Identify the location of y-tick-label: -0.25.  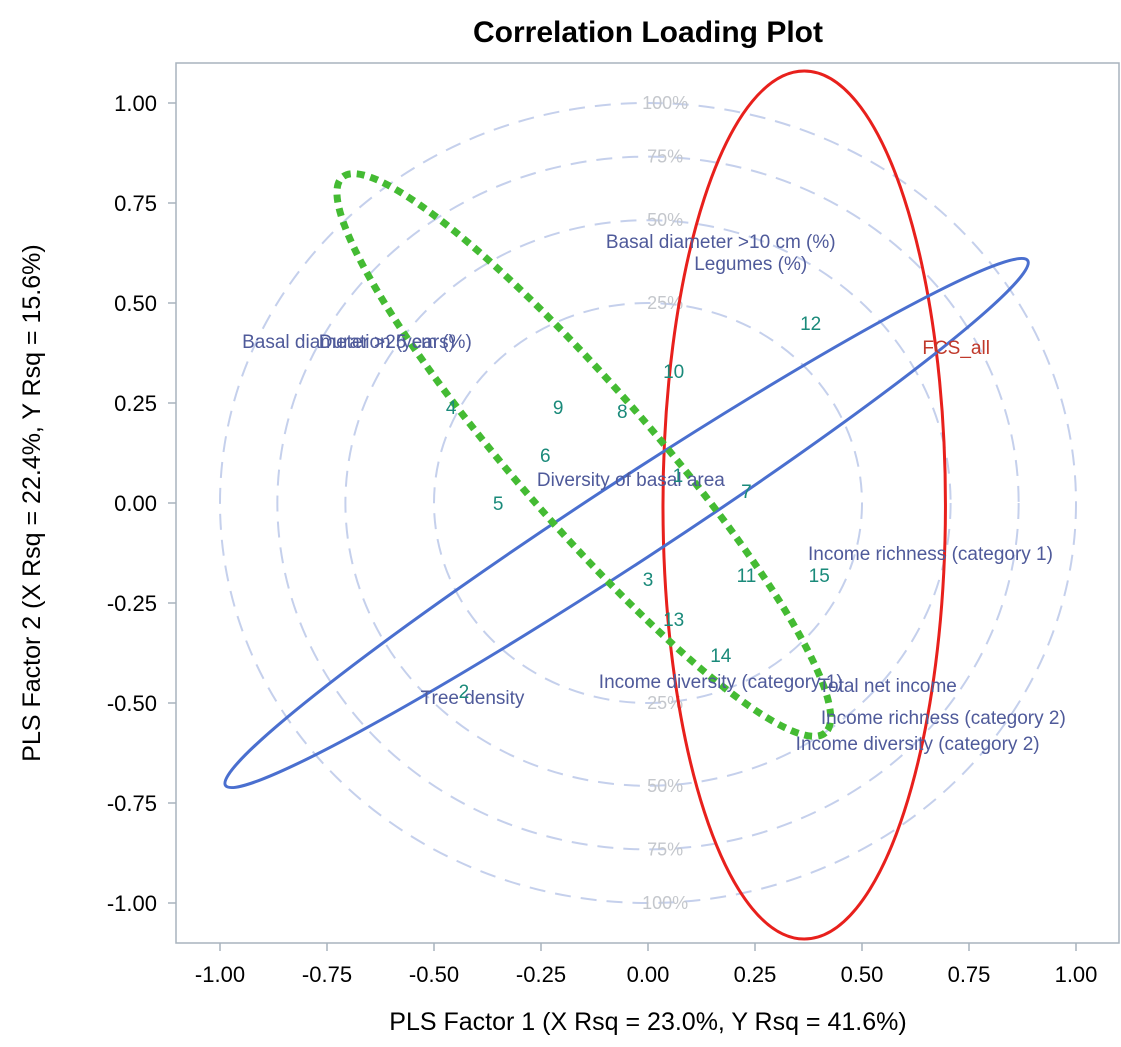
(132, 603).